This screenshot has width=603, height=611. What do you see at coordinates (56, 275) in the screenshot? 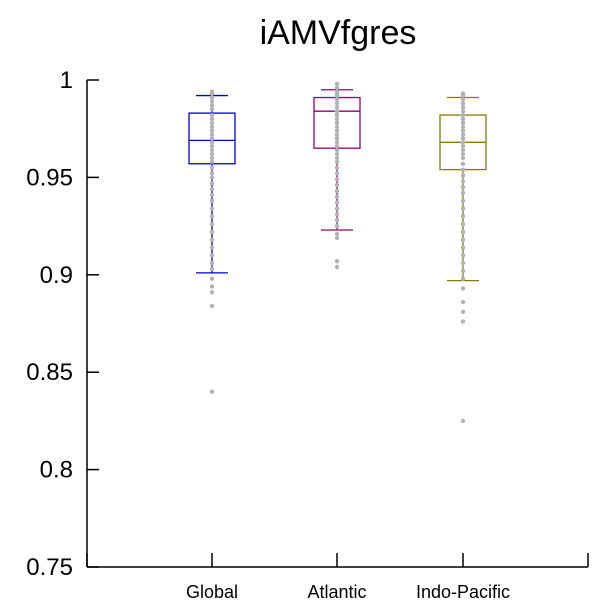
I see `y-tick-label: 0.9` at bounding box center [56, 275].